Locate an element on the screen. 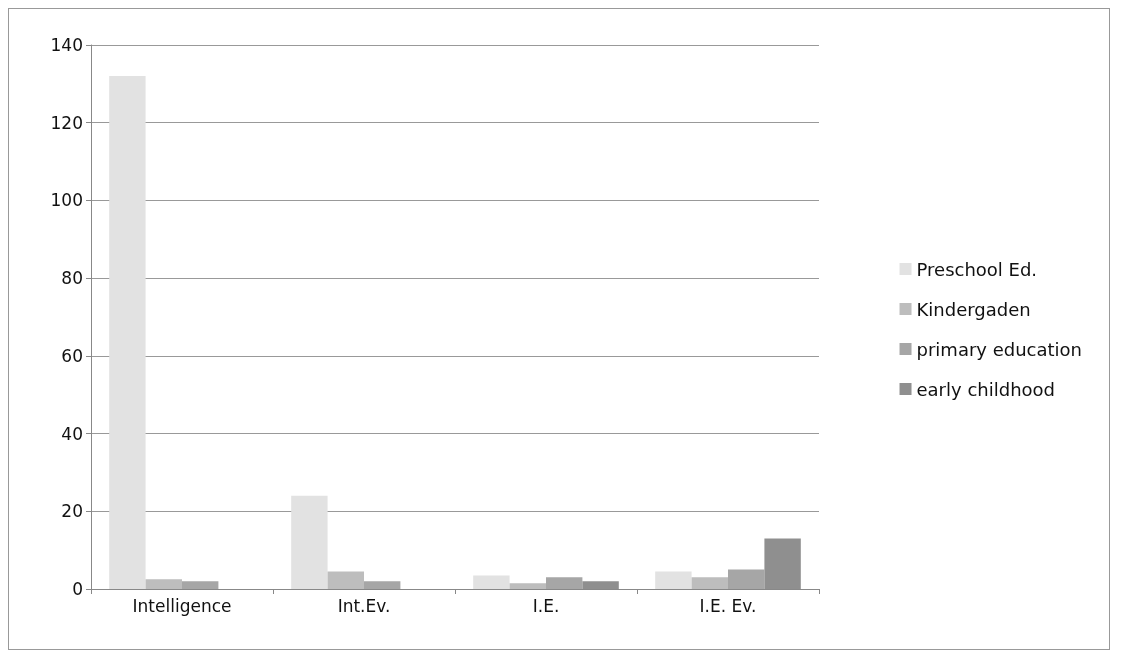 The height and width of the screenshot is (664, 1127). y-tick-label: 140 is located at coordinates (66, 45).